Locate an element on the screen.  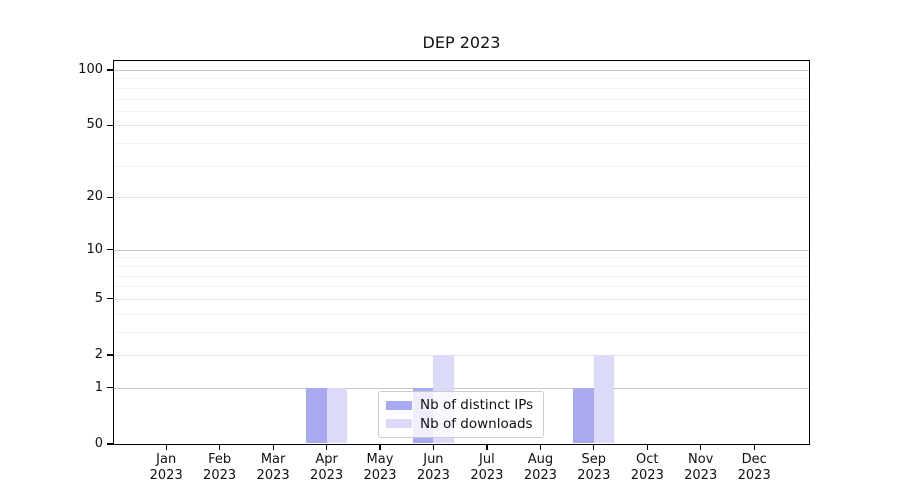
x-tick-label: Nov 2023 is located at coordinates (701, 468).